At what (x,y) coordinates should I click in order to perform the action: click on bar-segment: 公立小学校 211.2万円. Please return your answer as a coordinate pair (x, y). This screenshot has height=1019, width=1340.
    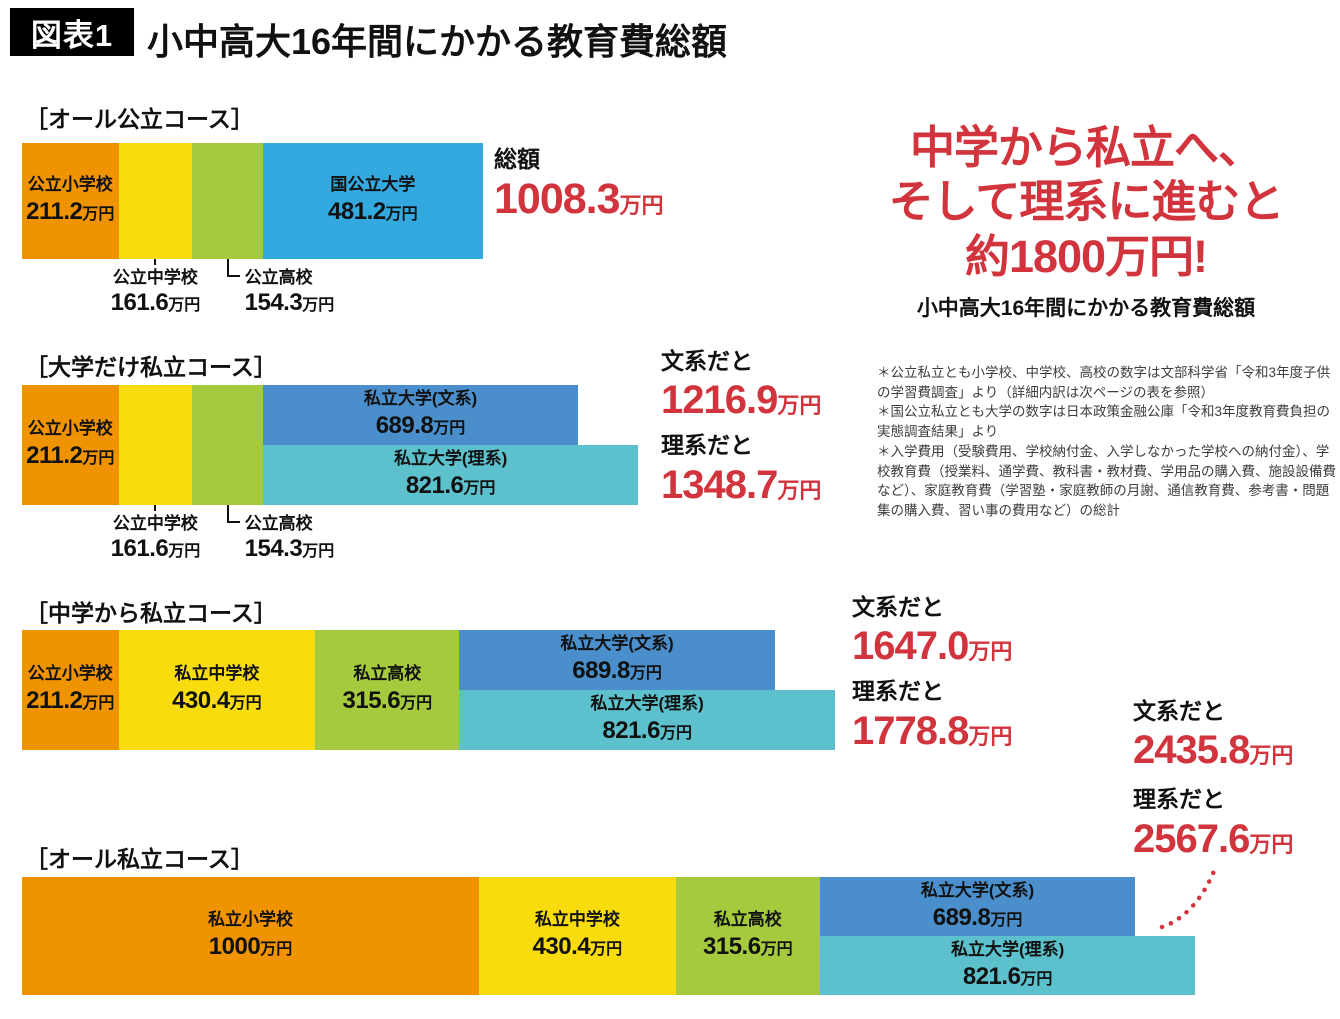
    Looking at the image, I should click on (70, 201).